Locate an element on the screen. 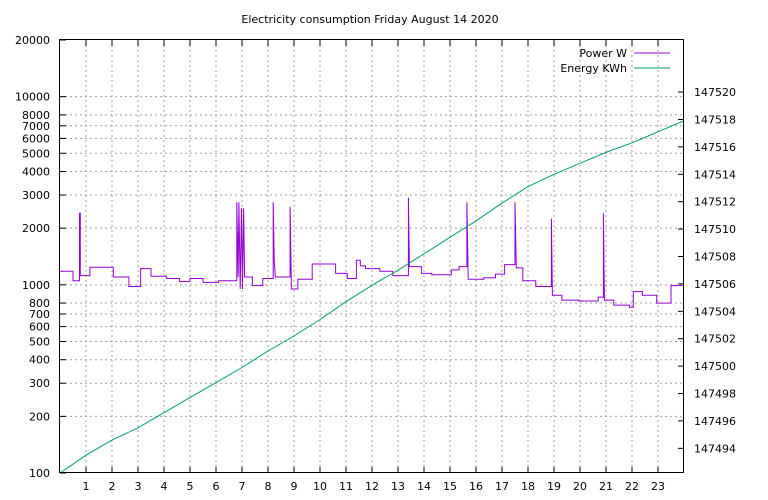 The width and height of the screenshot is (768, 500). x-tick-label: 10 is located at coordinates (320, 486).